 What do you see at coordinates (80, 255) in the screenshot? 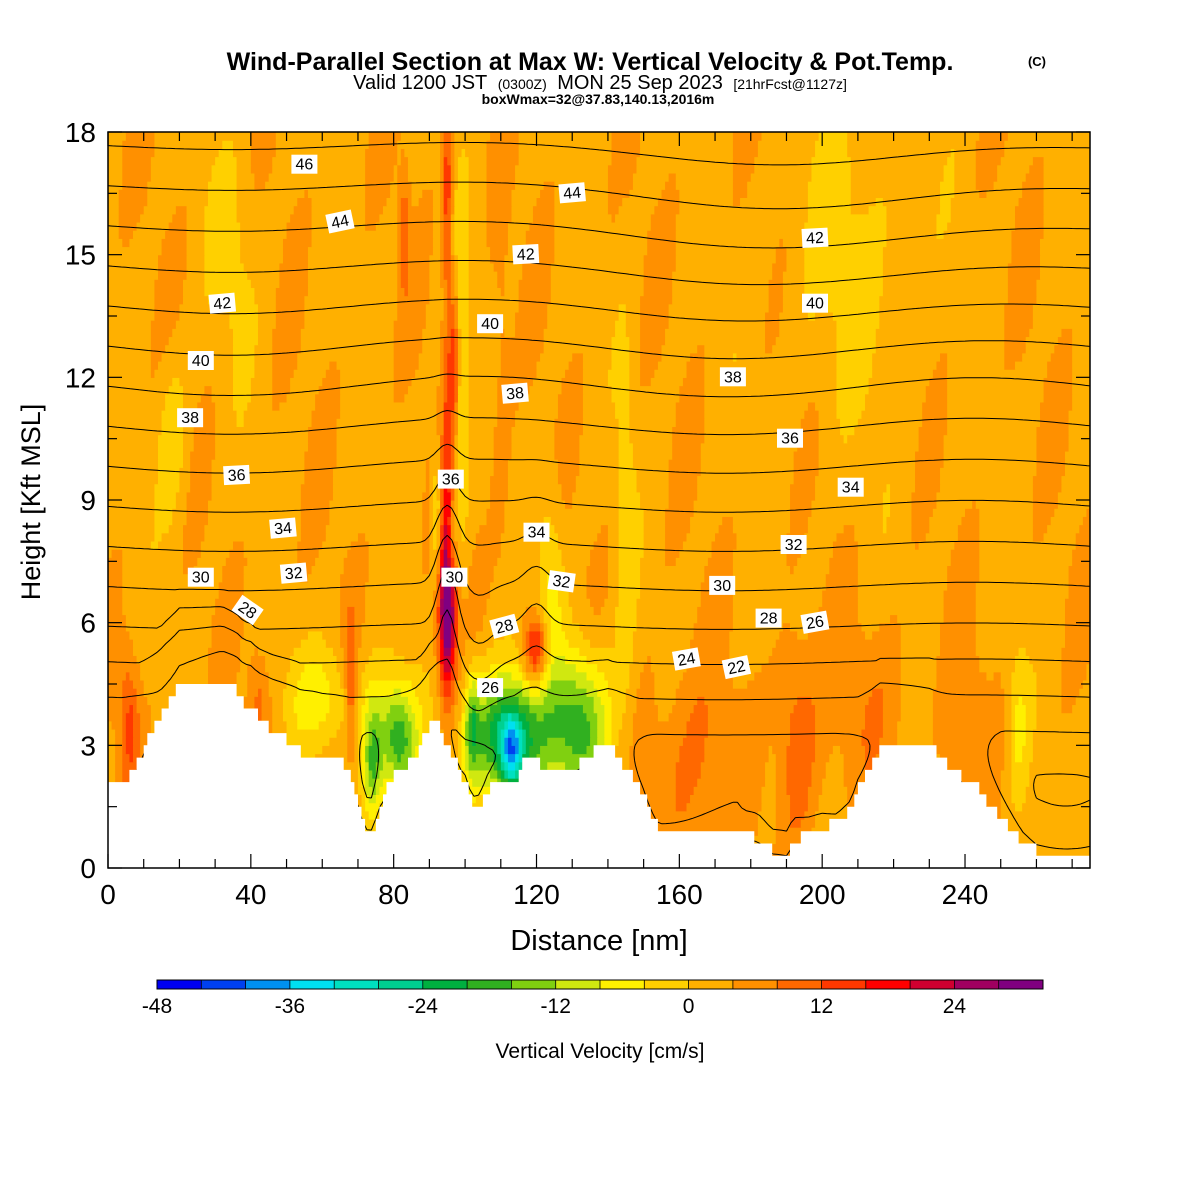
I see `y-tick-label: 15` at bounding box center [80, 255].